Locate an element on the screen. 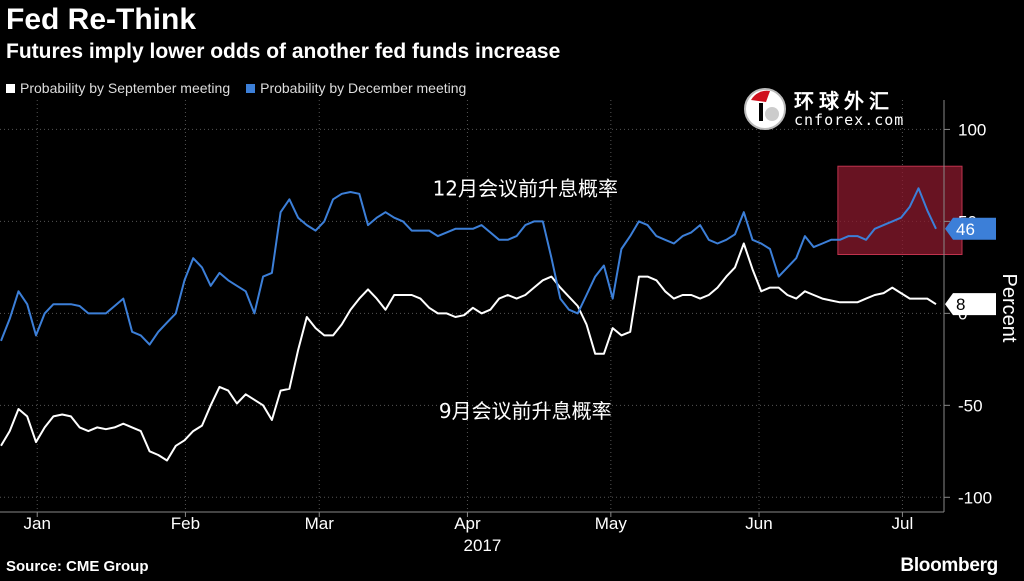 This screenshot has height=581, width=1024. y-tick-label: 100 is located at coordinates (972, 129).